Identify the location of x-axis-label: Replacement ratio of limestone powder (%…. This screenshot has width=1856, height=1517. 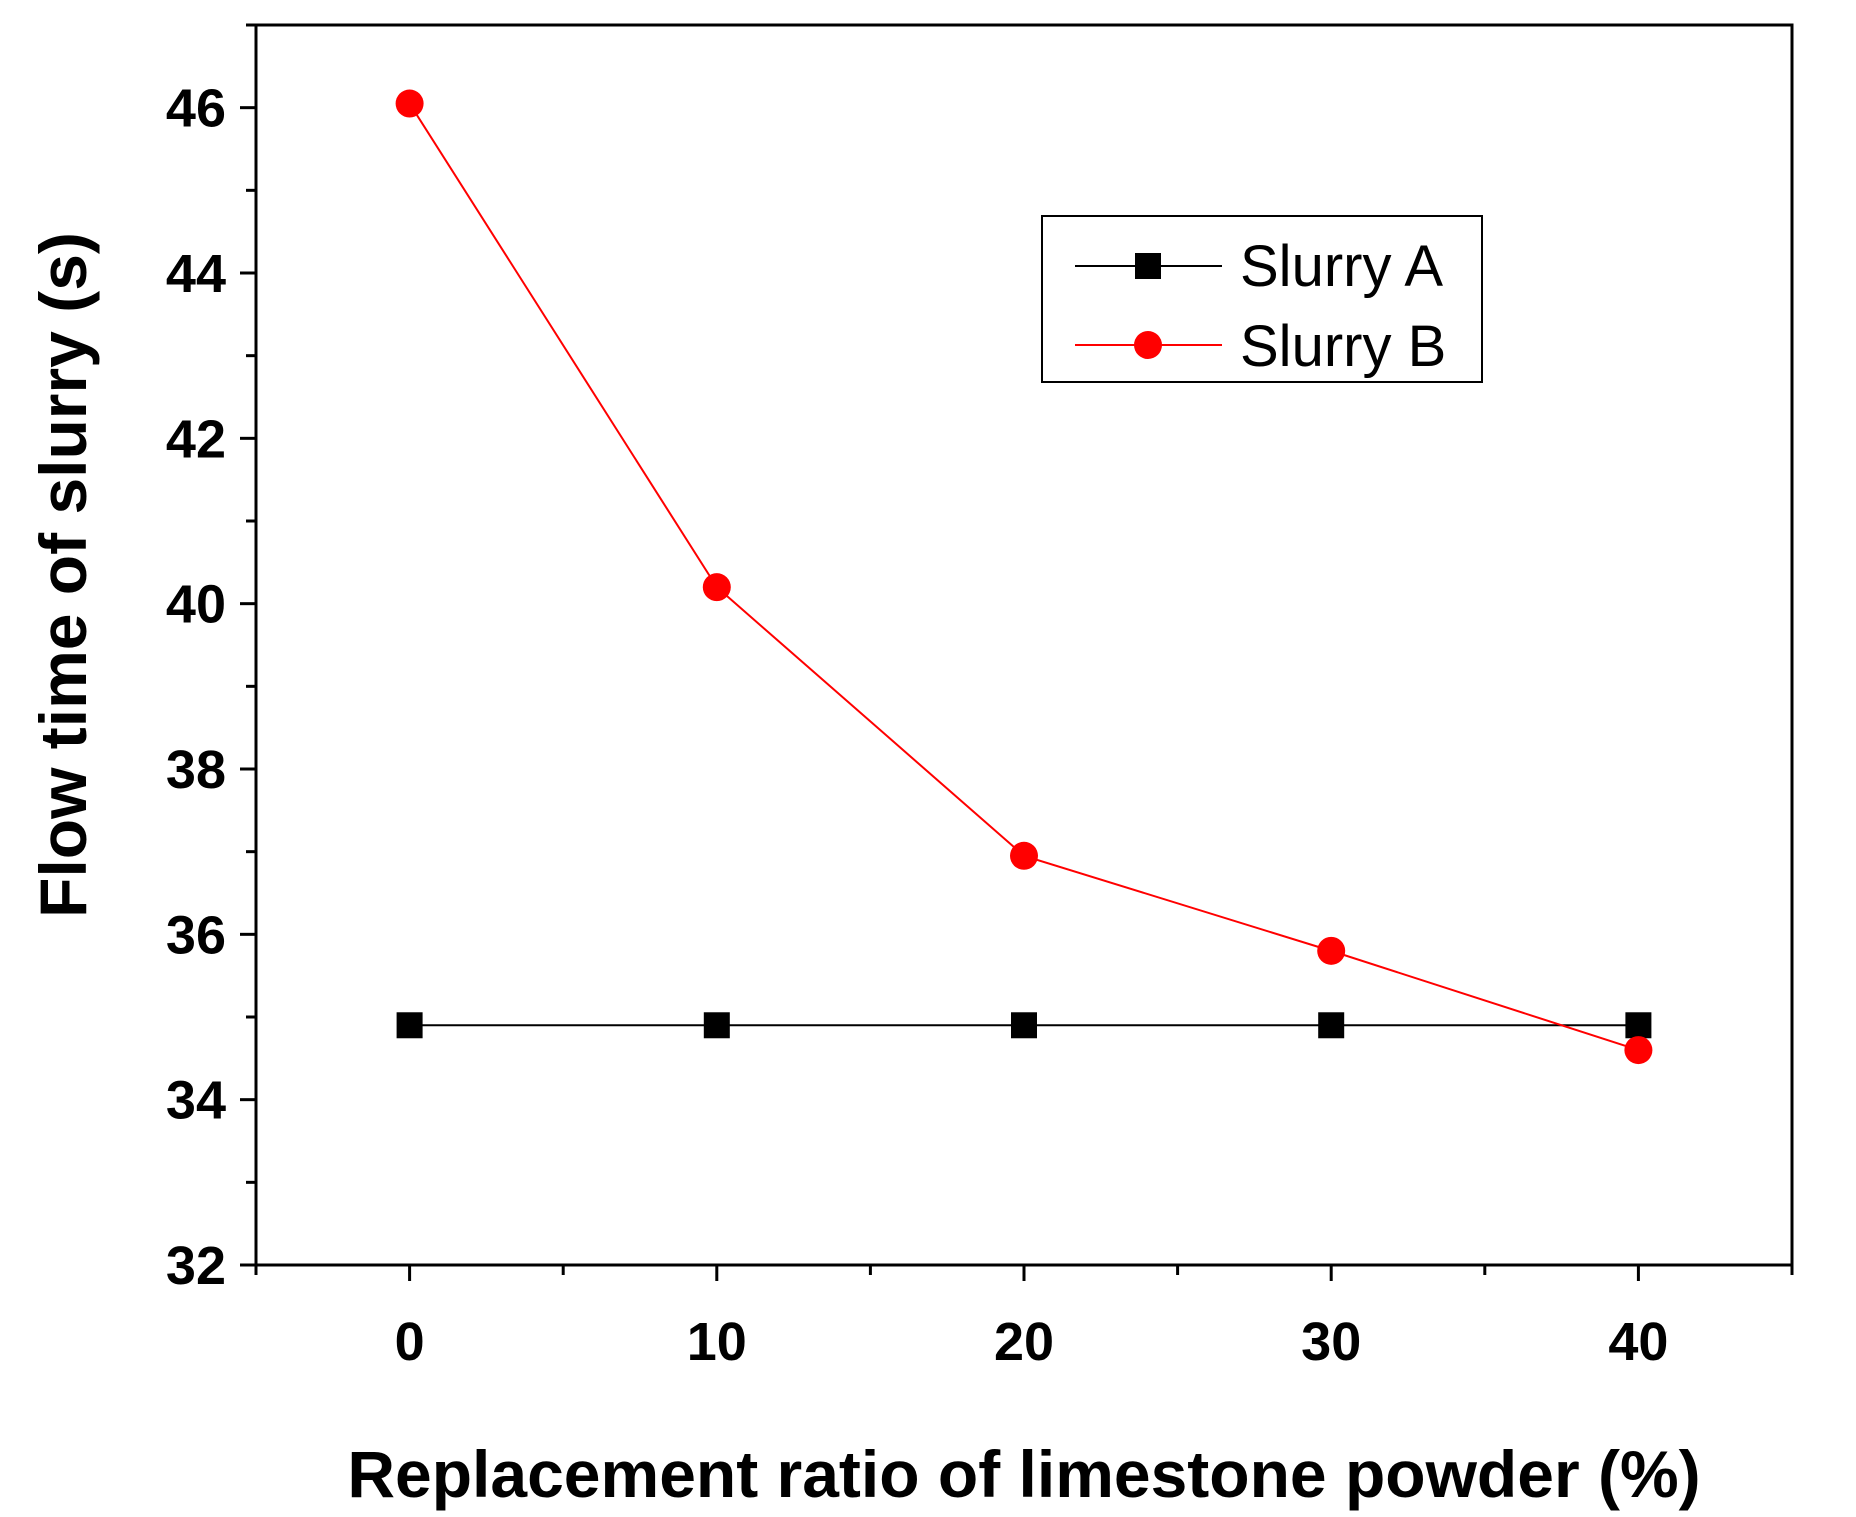
(1023, 1474).